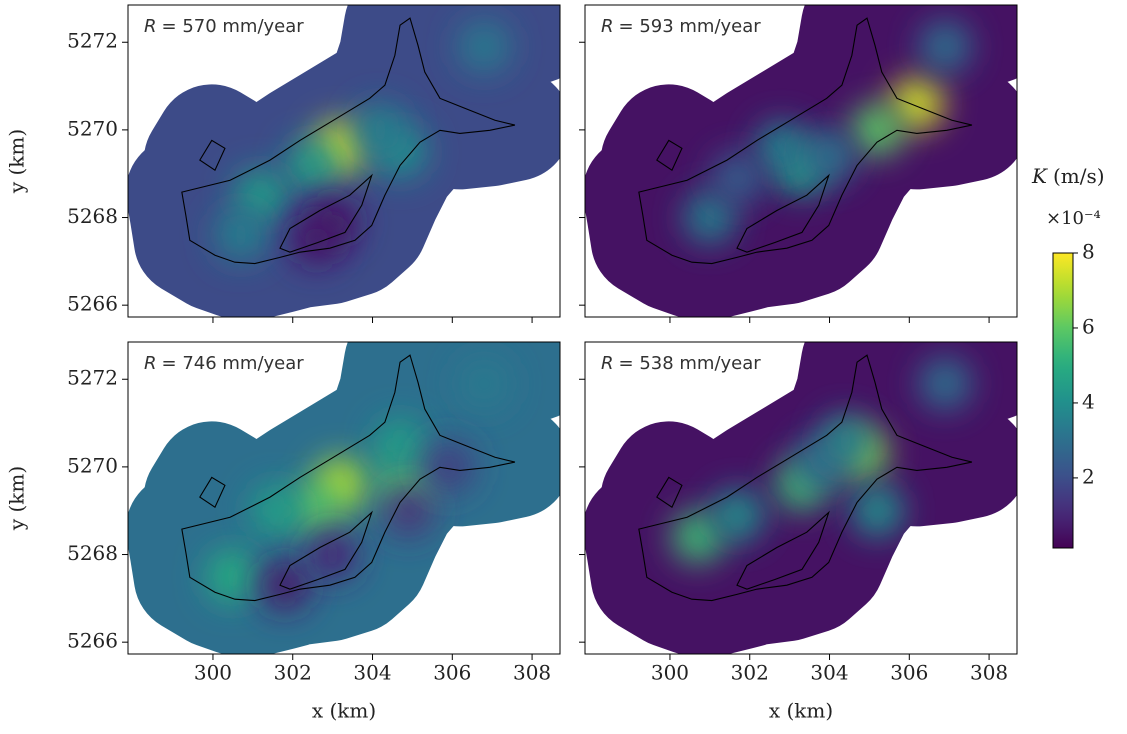  I want to click on annotation-text: = 570 mm/year, so click(233, 26).